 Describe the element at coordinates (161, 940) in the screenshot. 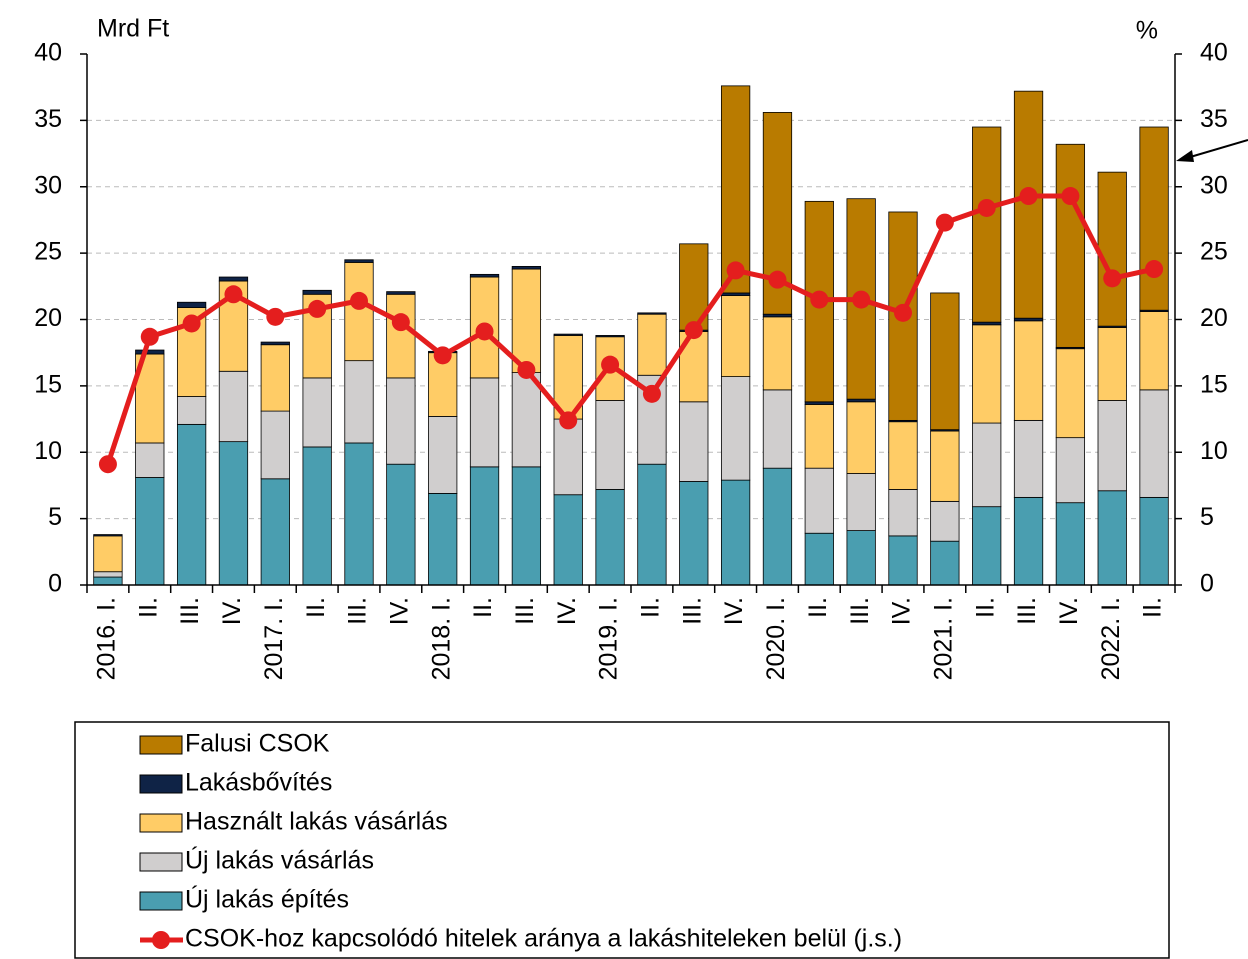

I see `legend-marker` at that location.